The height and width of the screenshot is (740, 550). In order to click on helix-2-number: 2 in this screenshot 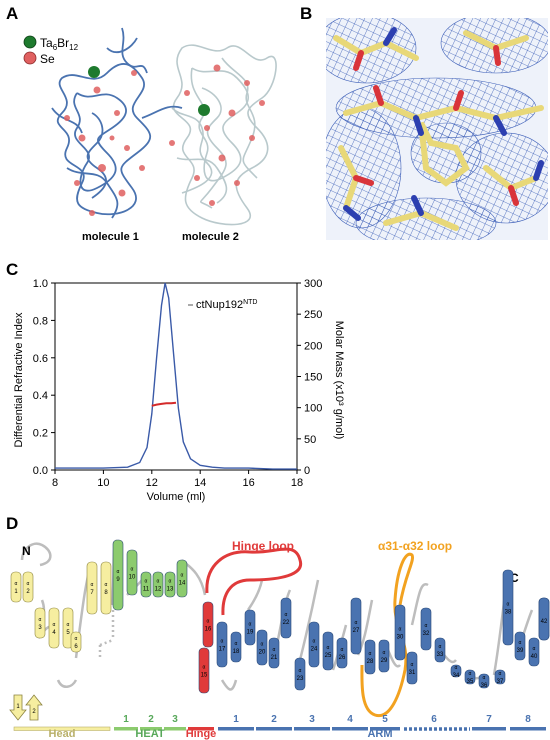, I will do `click(28, 592)`.